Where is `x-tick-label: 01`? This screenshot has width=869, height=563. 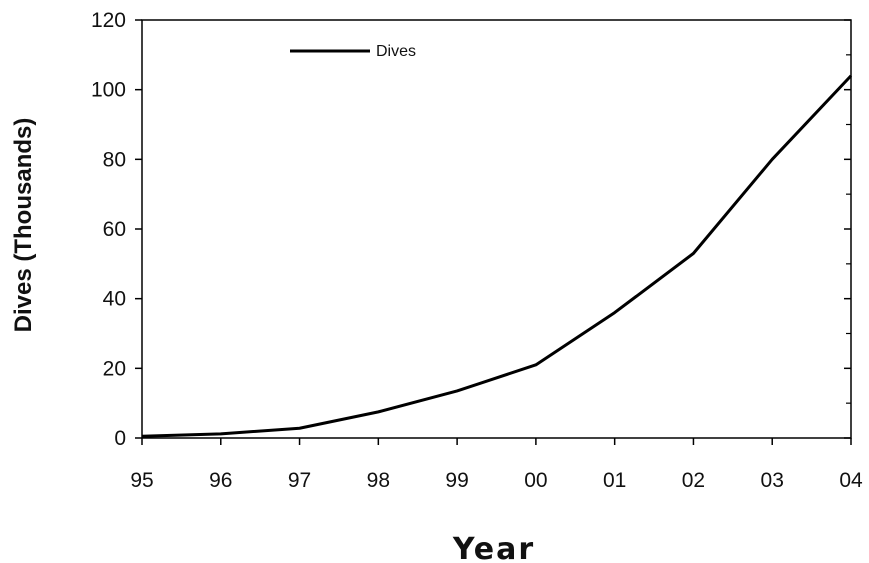
x-tick-label: 01 is located at coordinates (614, 480).